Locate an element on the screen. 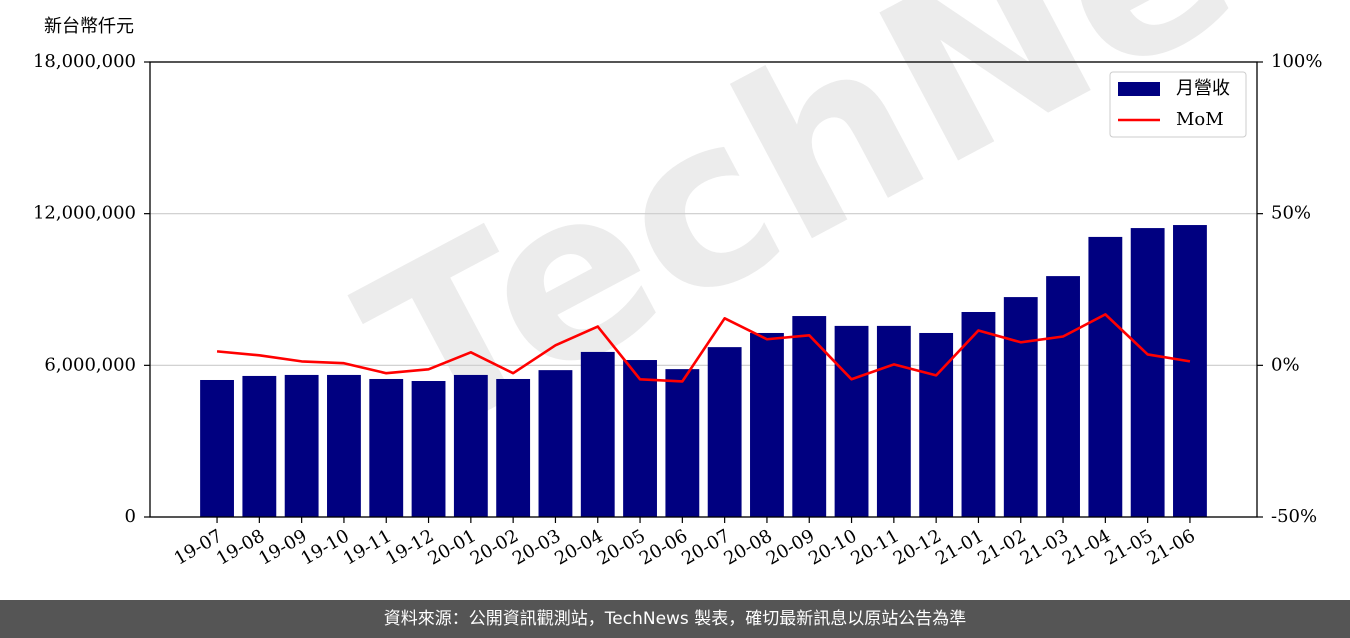 This screenshot has height=638, width=1350. y-tick-label: 6,000,000 is located at coordinates (90, 364).